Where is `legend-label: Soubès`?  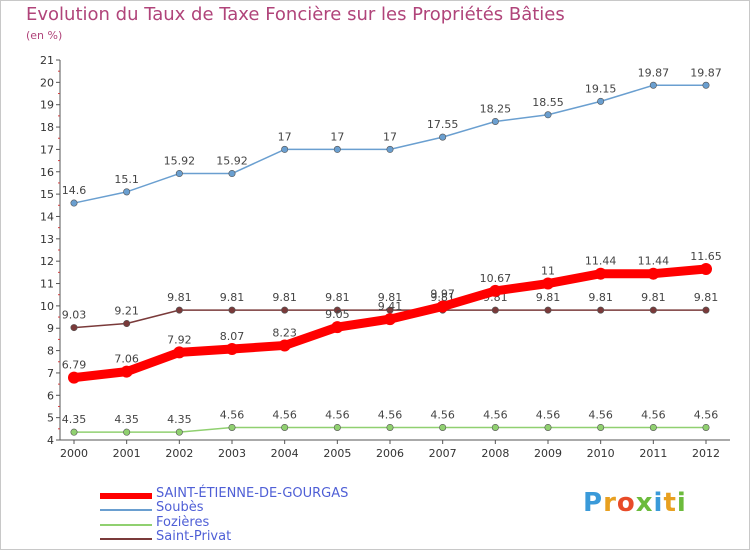 legend-label: Soubès is located at coordinates (180, 507).